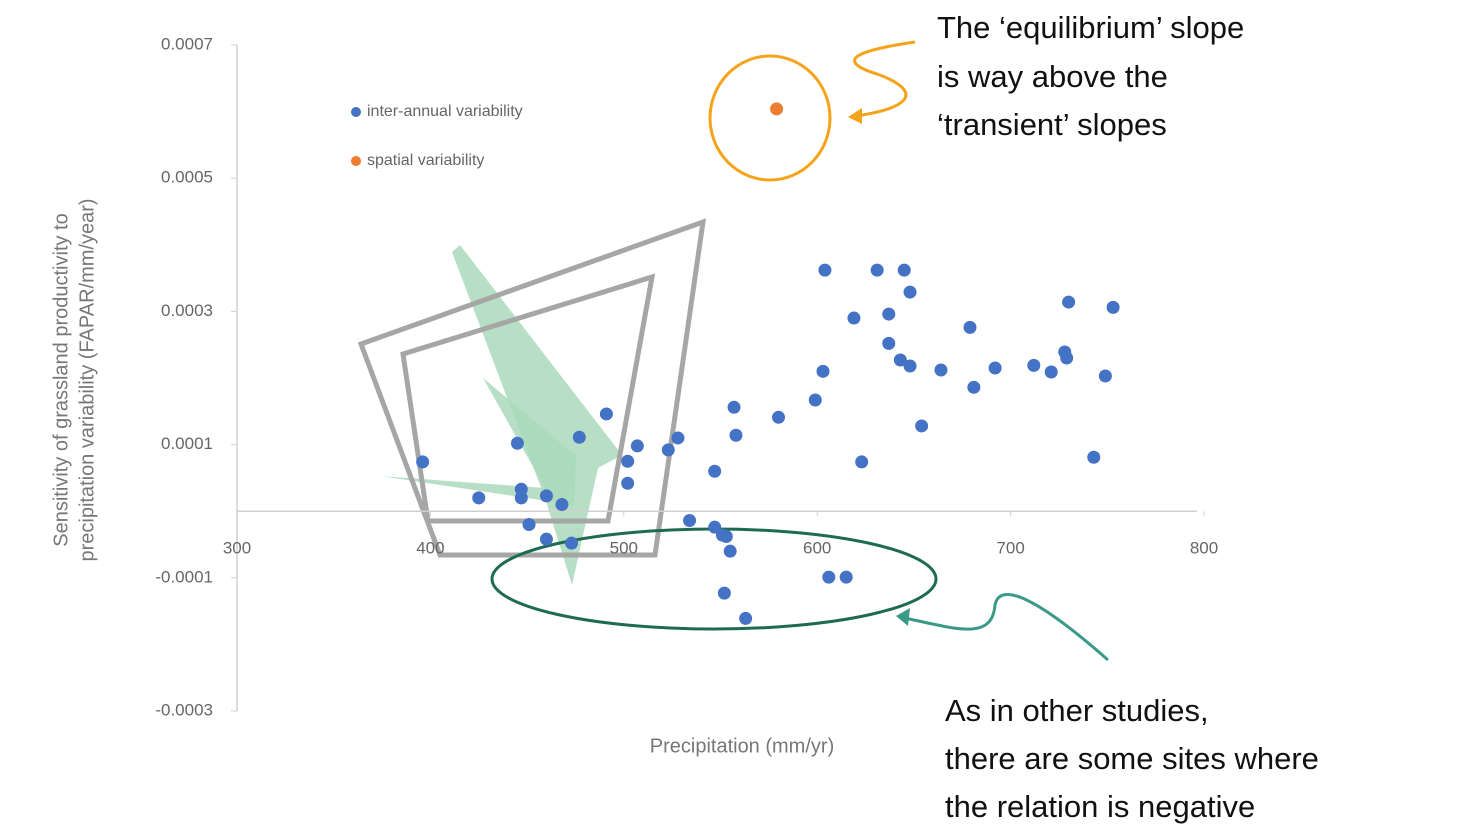  I want to click on annotation: The ‘equilibrium’ slope, so click(1090, 27).